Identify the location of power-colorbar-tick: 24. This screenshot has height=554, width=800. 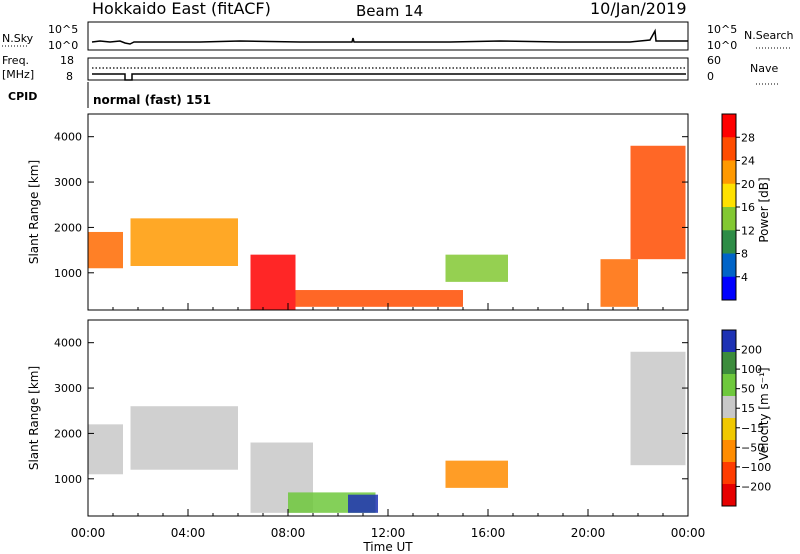
(748, 161).